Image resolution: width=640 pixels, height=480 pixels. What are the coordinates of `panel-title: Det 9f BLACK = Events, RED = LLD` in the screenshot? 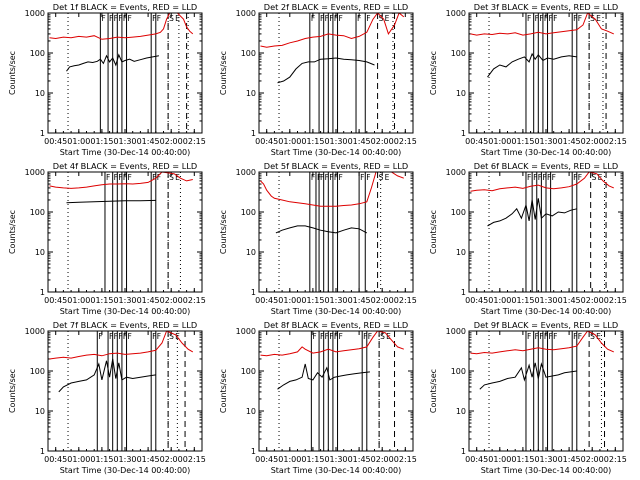 It's located at (546, 325).